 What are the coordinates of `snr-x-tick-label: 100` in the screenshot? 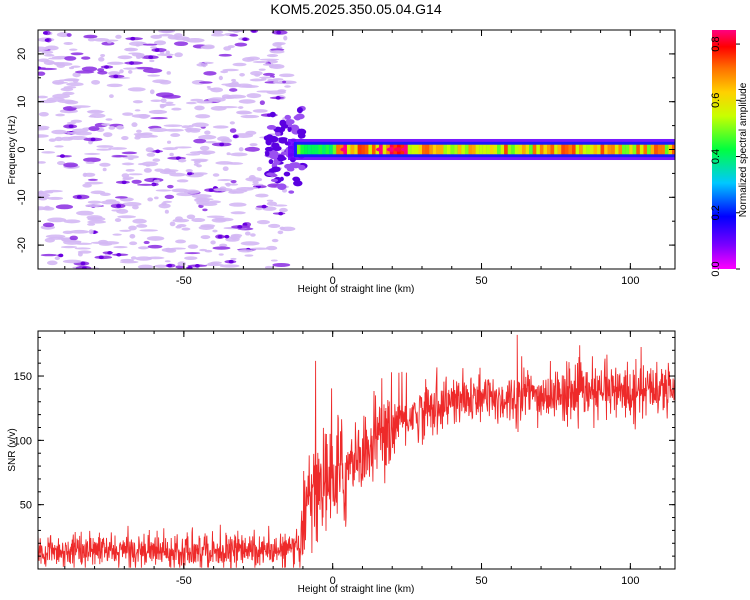 It's located at (630, 581).